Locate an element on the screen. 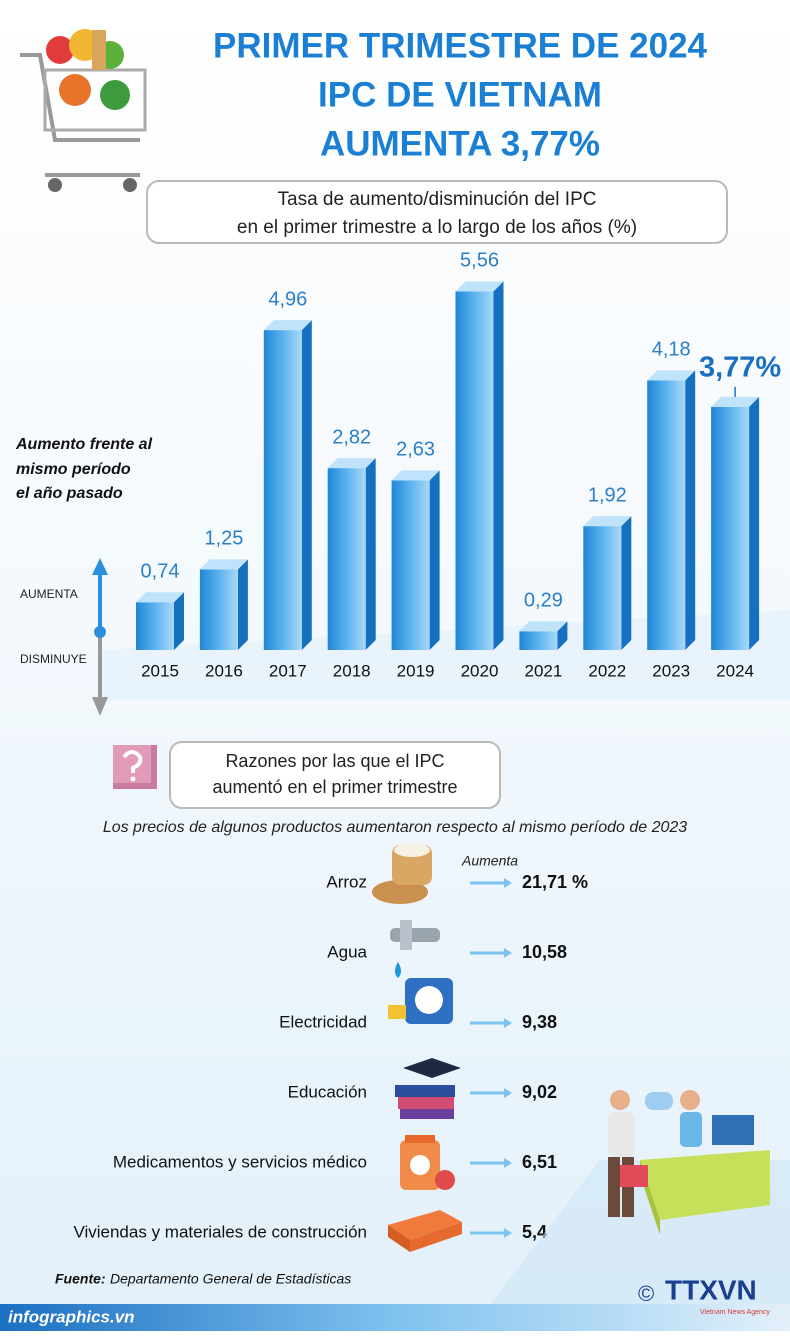  value-label: 1,25 is located at coordinates (223, 539).